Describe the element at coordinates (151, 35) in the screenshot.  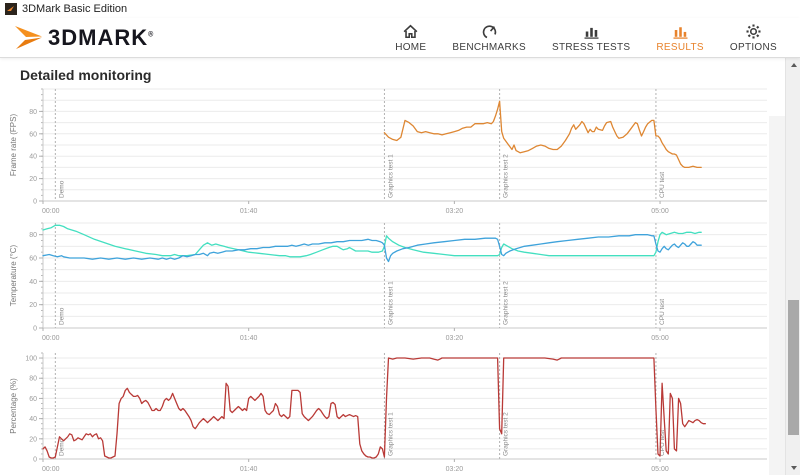
I see `registered-mark: ®` at that location.